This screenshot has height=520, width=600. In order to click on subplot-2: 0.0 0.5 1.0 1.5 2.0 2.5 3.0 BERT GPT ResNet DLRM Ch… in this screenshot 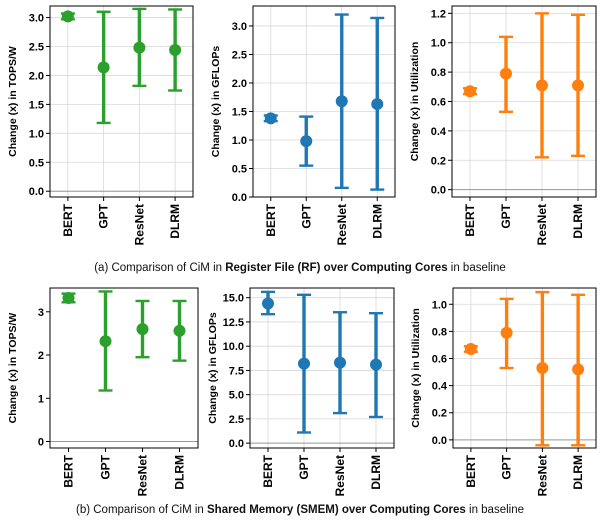, I will do `click(303, 125)`.